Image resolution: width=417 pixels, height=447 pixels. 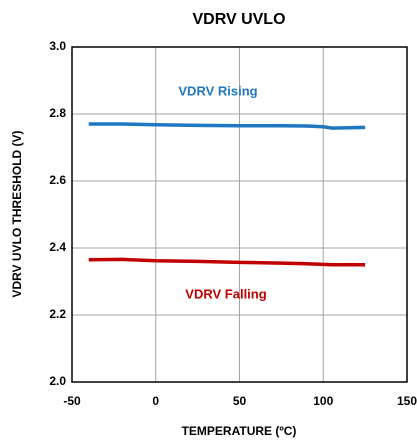 I want to click on y-tick-label: 3.0, so click(x=57, y=46).